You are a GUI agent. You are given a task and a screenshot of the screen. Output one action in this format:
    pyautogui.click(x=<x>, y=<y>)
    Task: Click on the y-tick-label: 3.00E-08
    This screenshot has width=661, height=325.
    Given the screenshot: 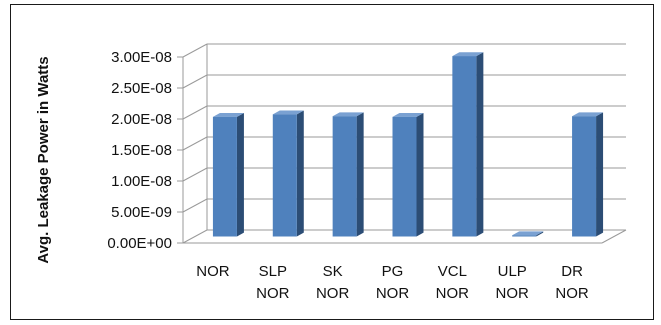 What is the action you would take?
    pyautogui.click(x=141, y=57)
    